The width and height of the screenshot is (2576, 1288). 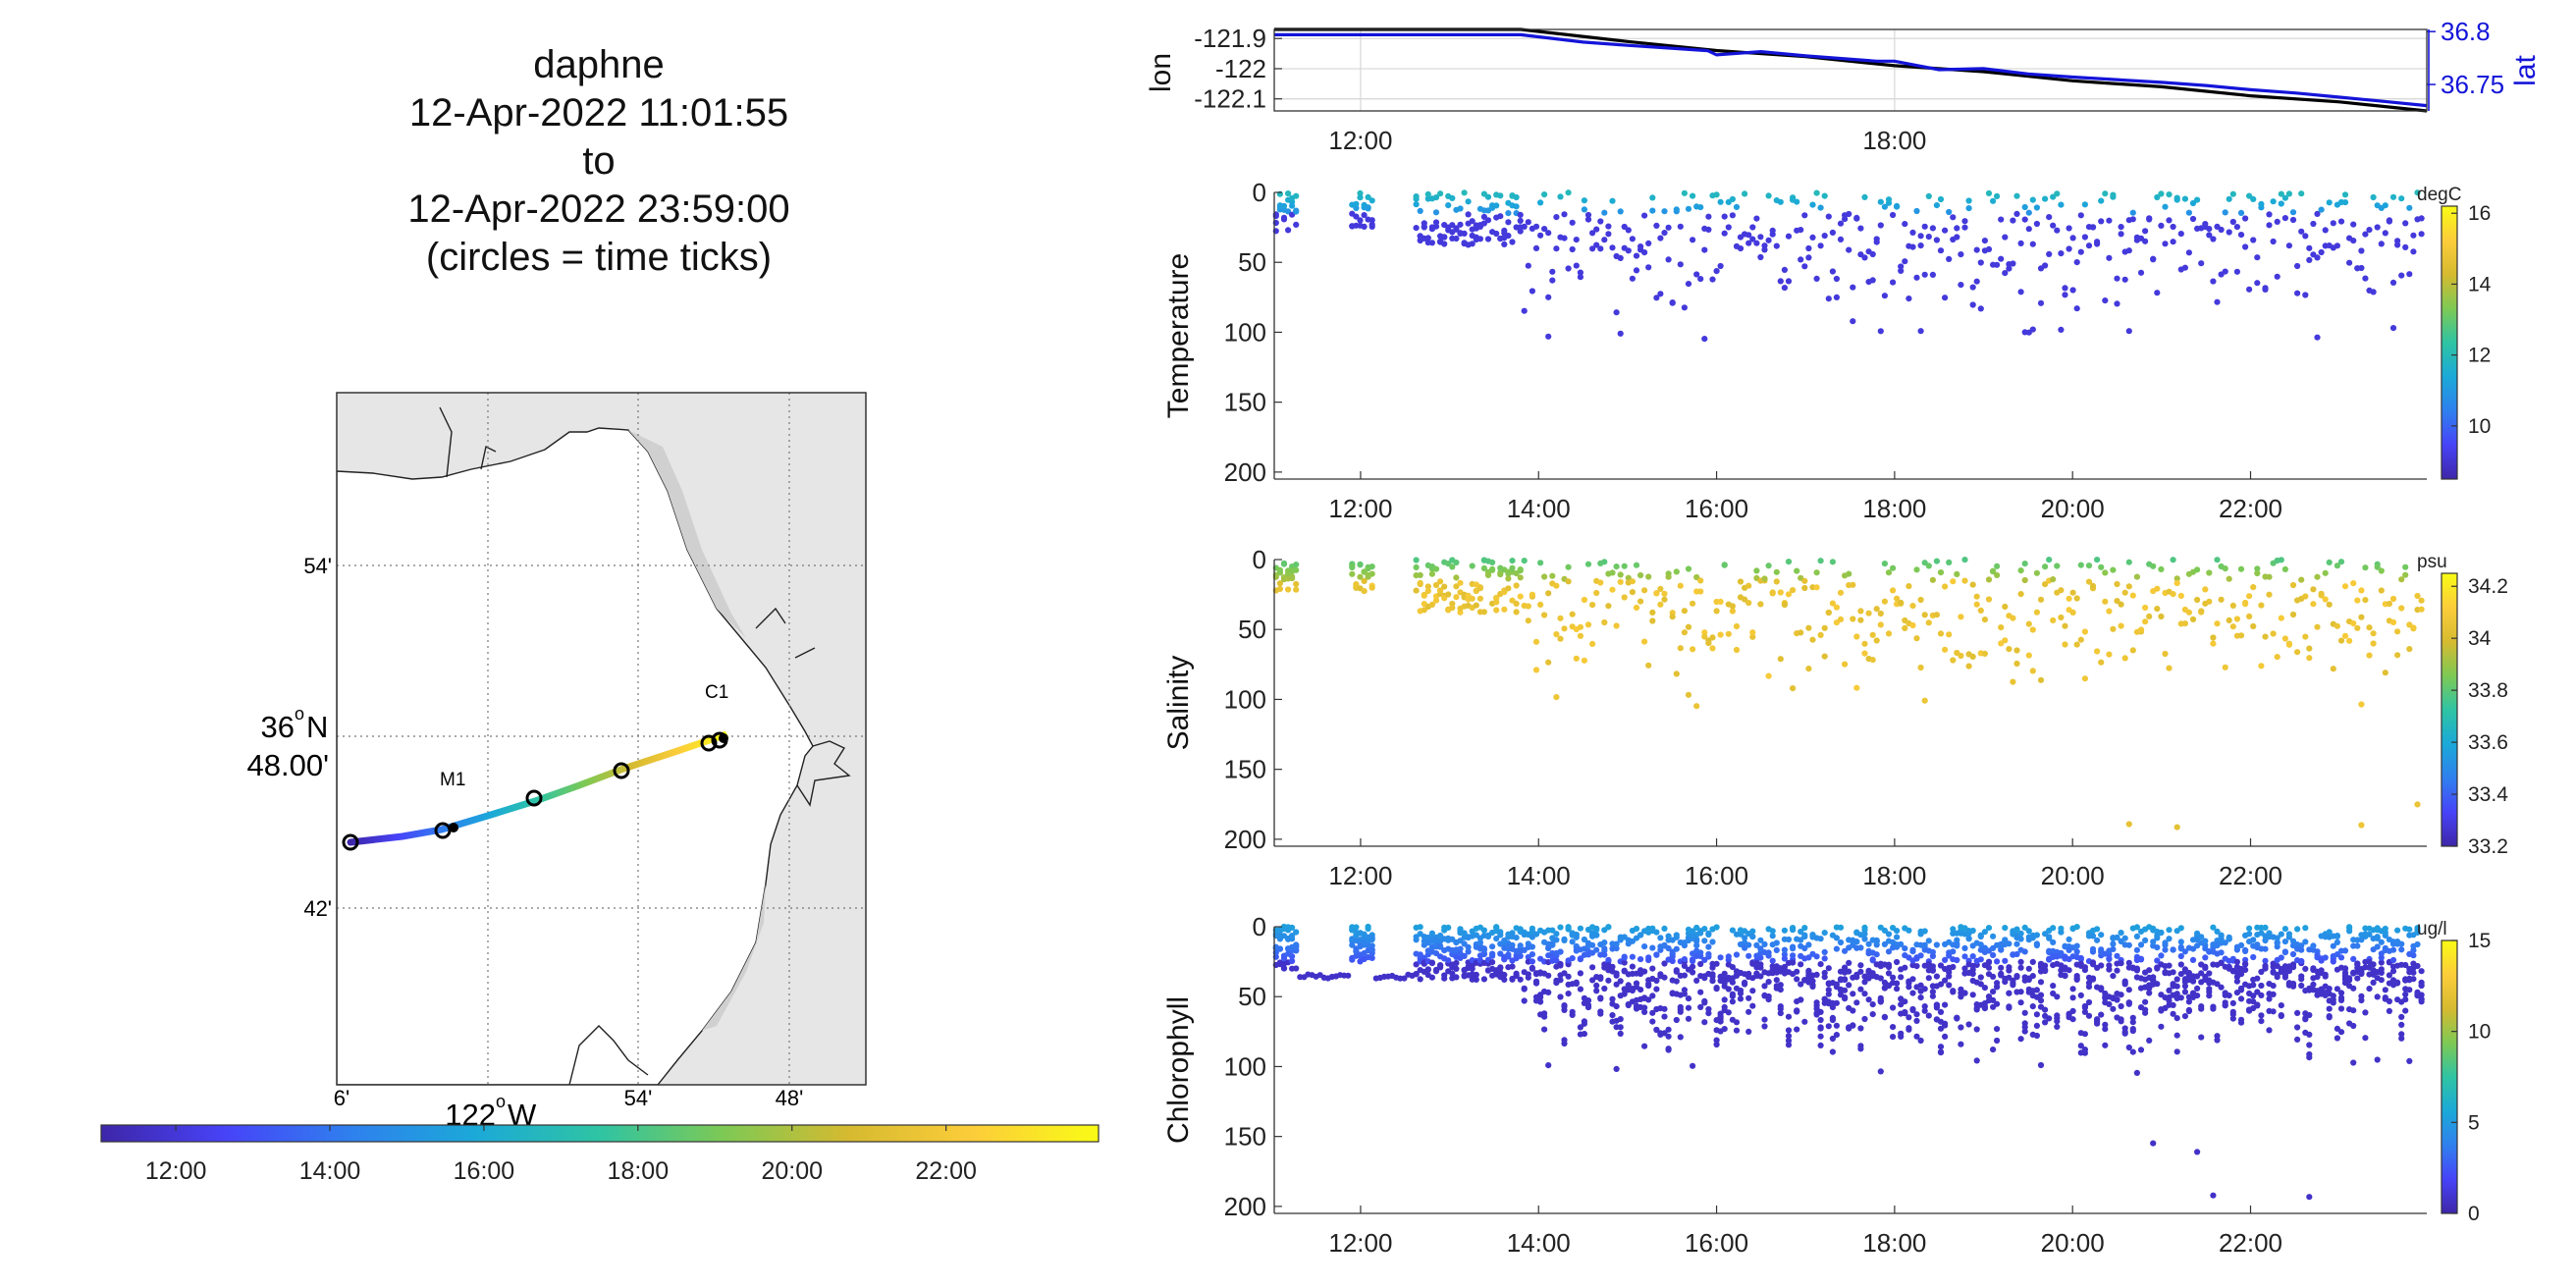 I want to click on lon-tick-54: 54', so click(x=638, y=1098).